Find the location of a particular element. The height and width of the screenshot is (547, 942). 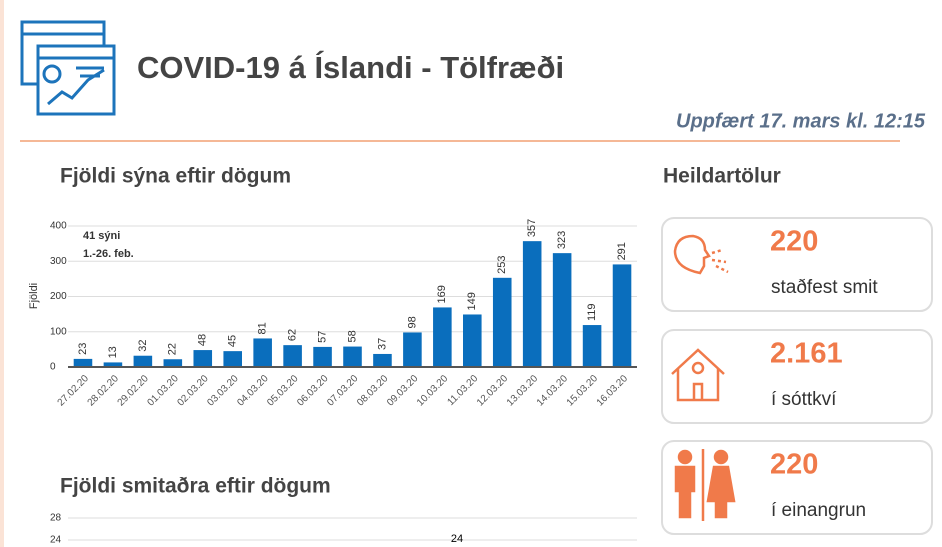

x-tick-label: 14.03.20 is located at coordinates (553, 391).